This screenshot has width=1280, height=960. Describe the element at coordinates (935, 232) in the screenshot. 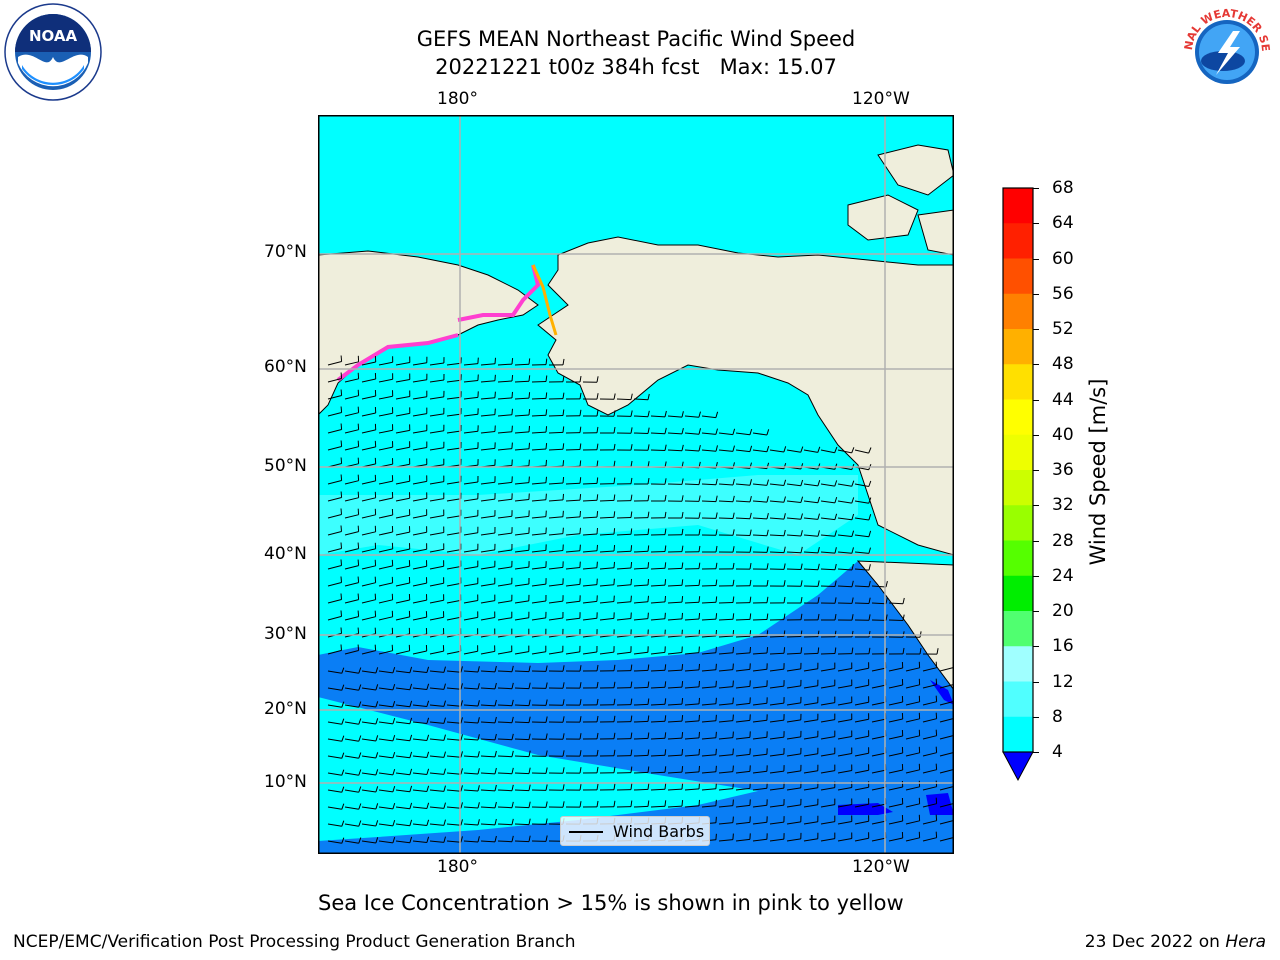

I see `land-arctic-island` at that location.